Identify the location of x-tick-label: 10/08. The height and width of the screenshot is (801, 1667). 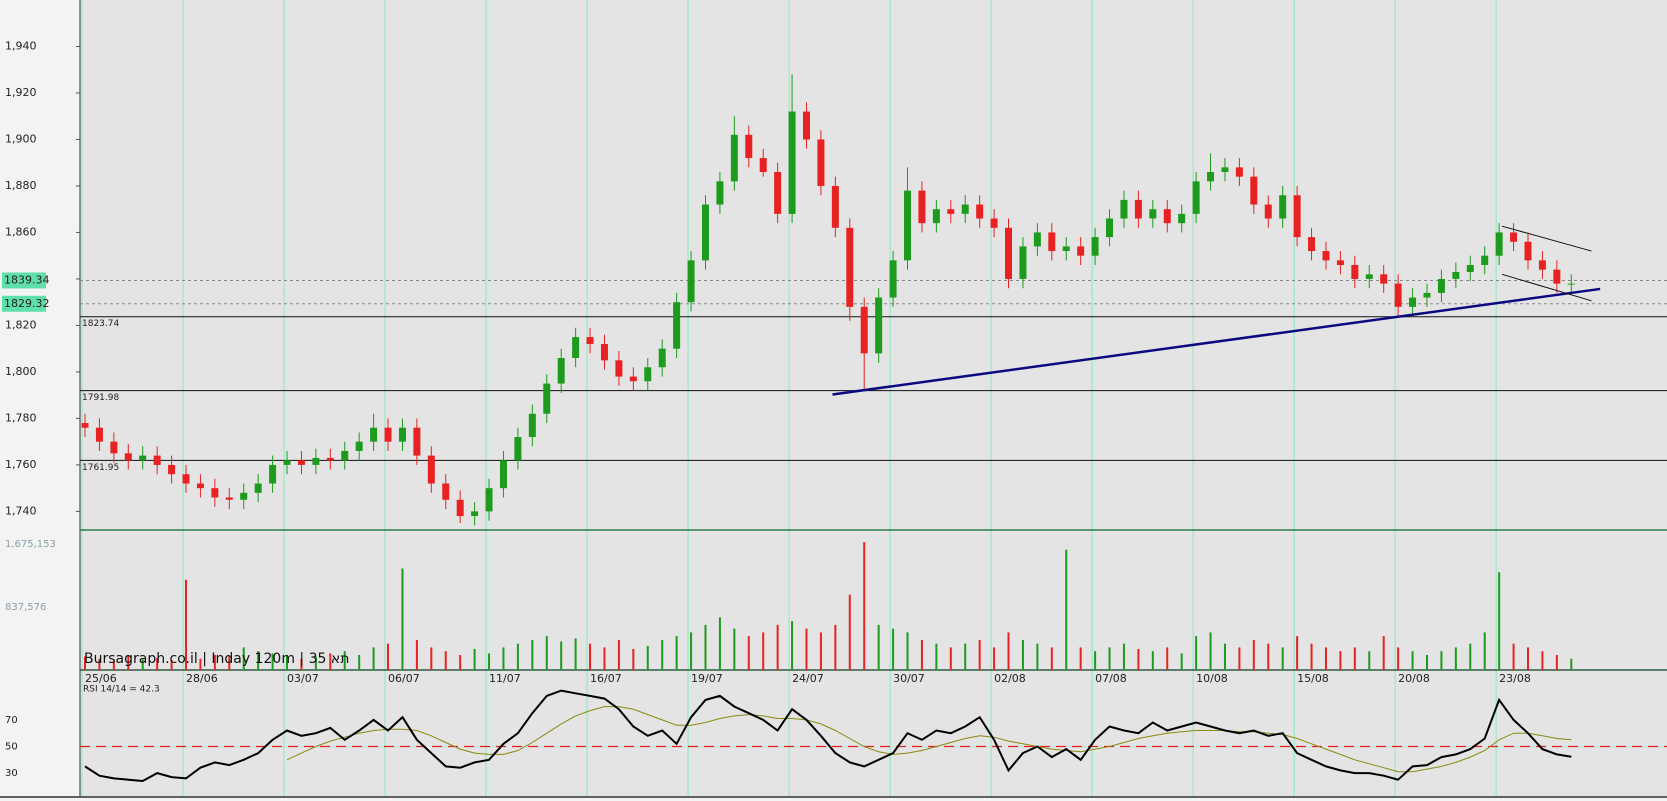
(1212, 678).